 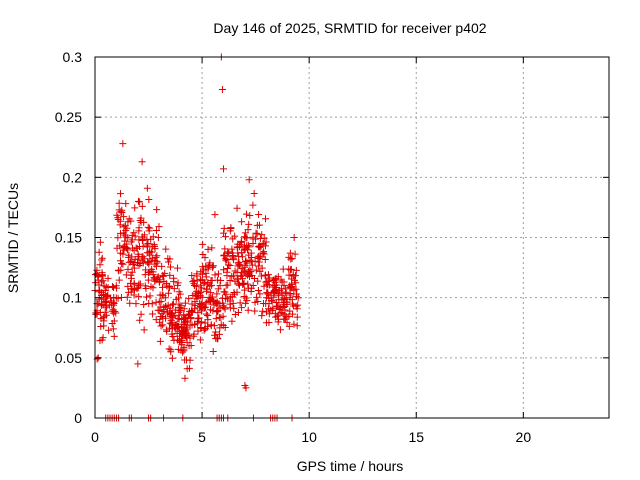 I want to click on x-axis-title: GPS time / hours, so click(x=350, y=466).